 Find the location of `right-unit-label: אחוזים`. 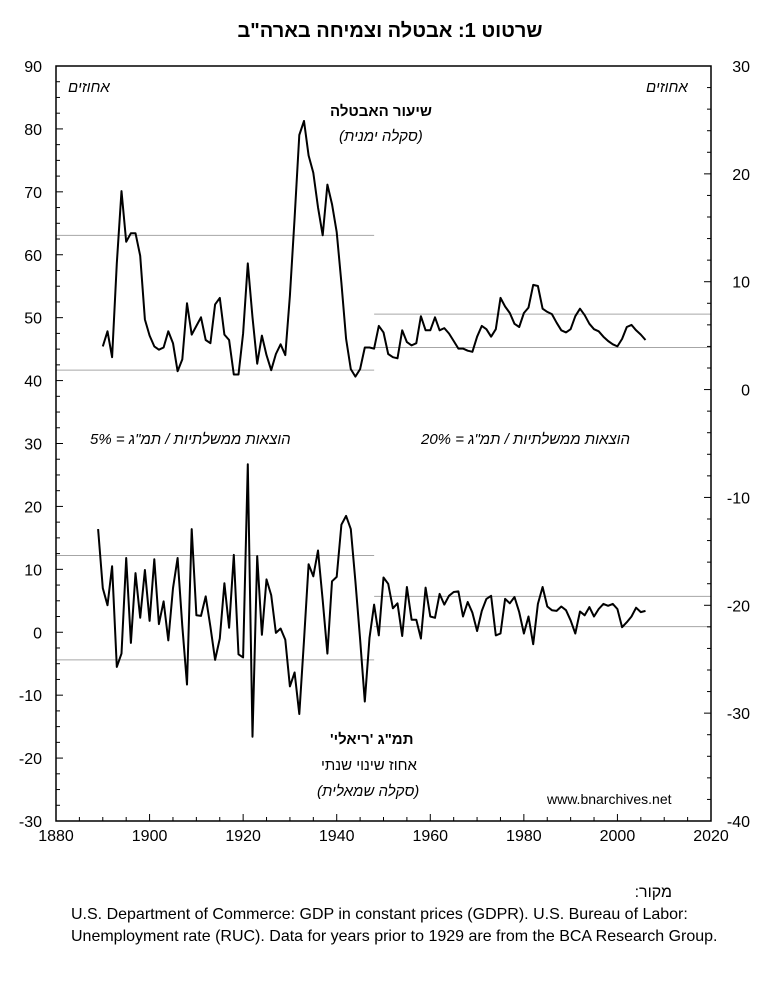

right-unit-label: אחוזים is located at coordinates (667, 87).